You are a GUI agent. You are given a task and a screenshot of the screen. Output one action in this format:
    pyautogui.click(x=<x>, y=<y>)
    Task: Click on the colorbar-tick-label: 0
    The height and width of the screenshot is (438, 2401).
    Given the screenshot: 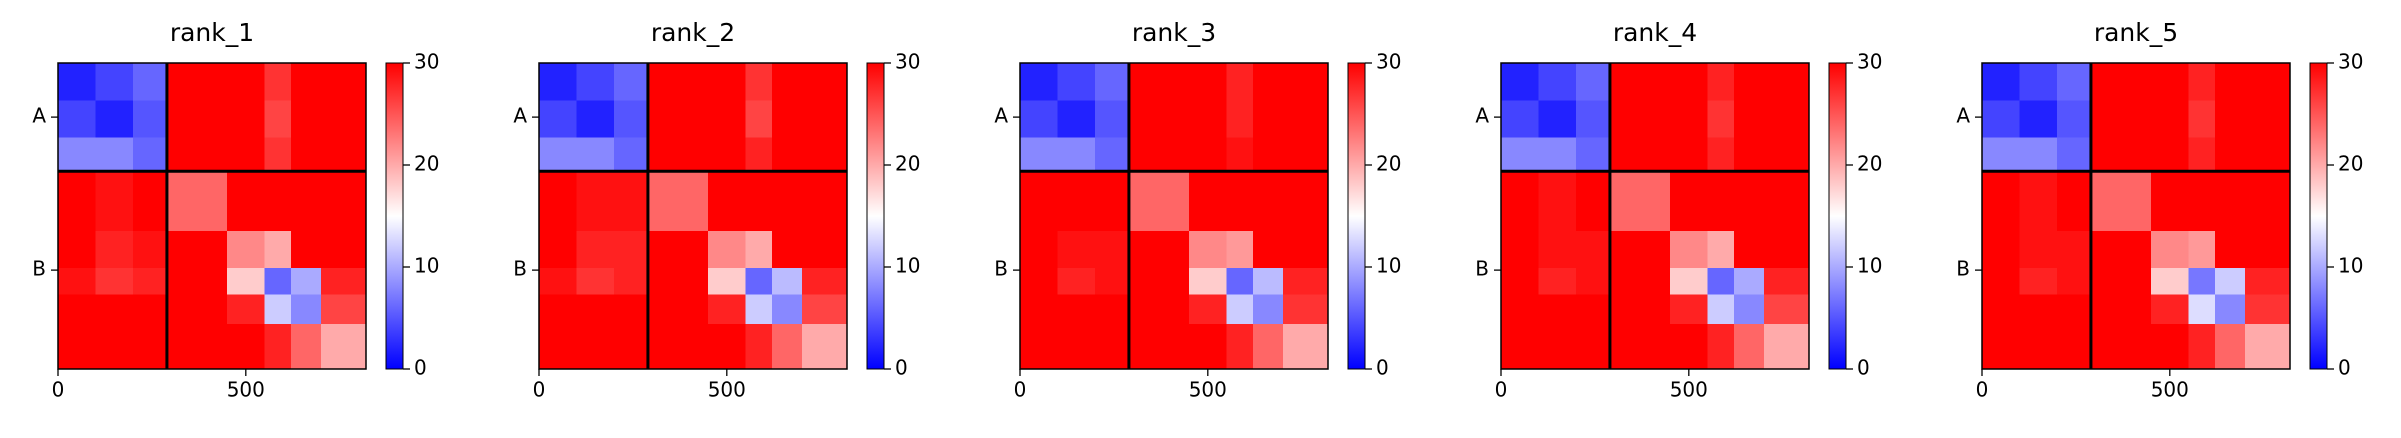 What is the action you would take?
    pyautogui.click(x=1863, y=368)
    